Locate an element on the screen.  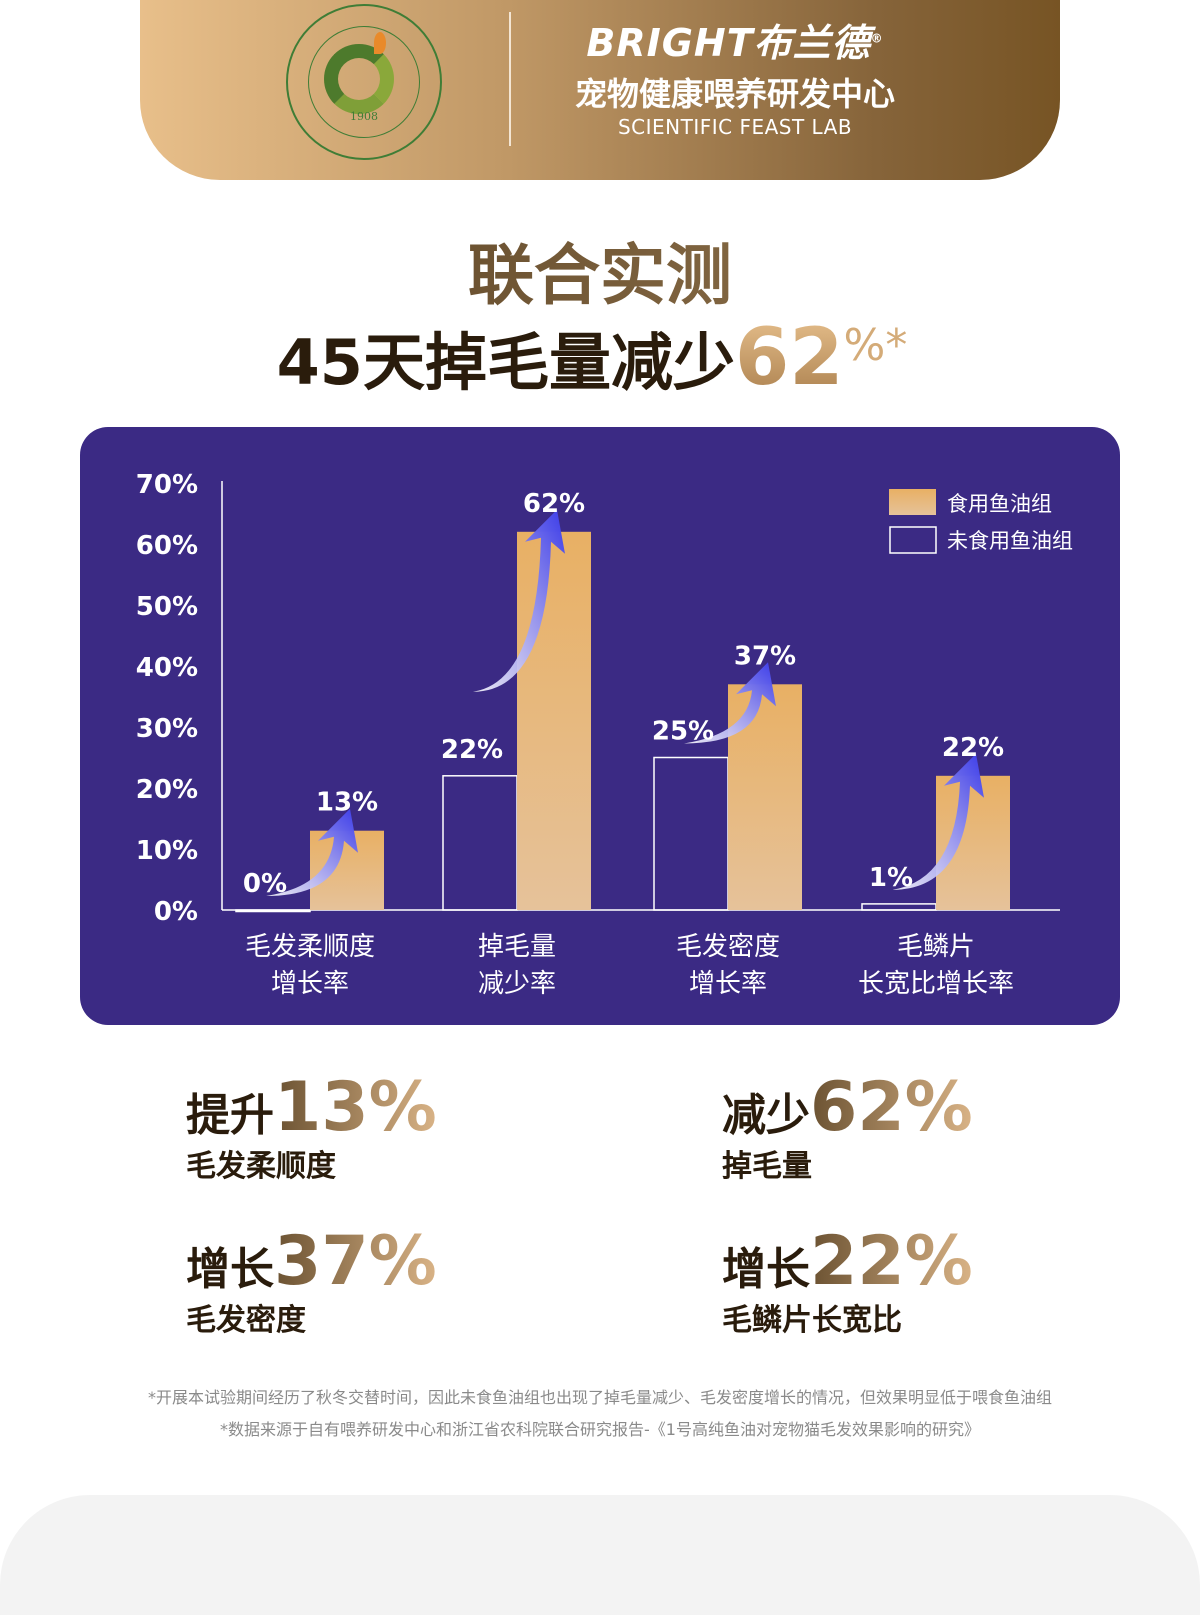
stat-verb: 提升 is located at coordinates (230, 1115).